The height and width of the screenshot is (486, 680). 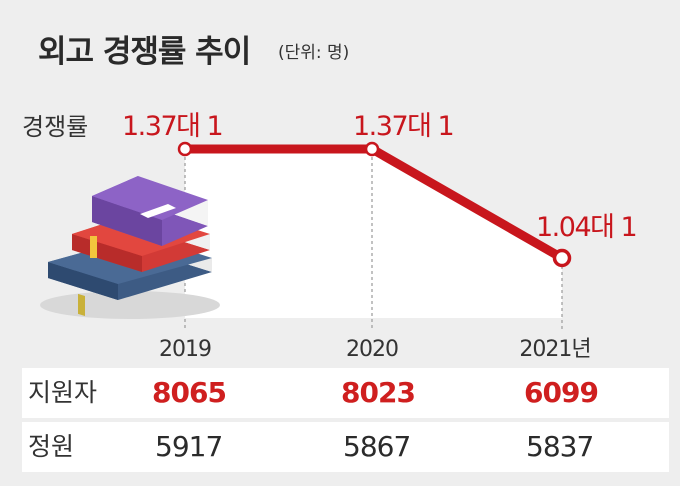 What do you see at coordinates (378, 392) in the screenshot?
I see `applicants-2020: 8023` at bounding box center [378, 392].